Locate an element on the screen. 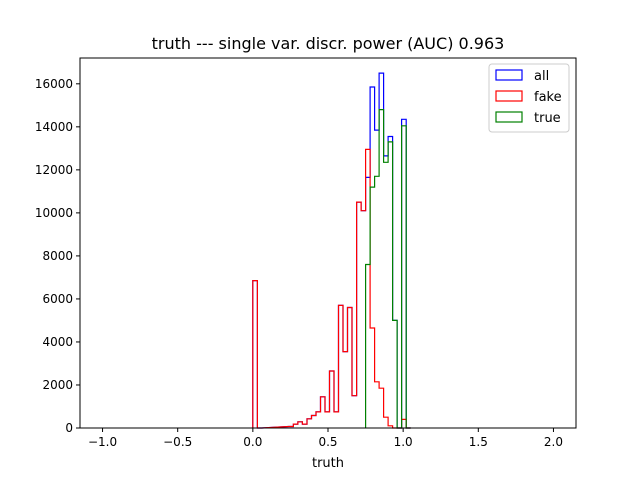 This screenshot has height=480, width=640. y-tick-label: 2000 is located at coordinates (57, 385).